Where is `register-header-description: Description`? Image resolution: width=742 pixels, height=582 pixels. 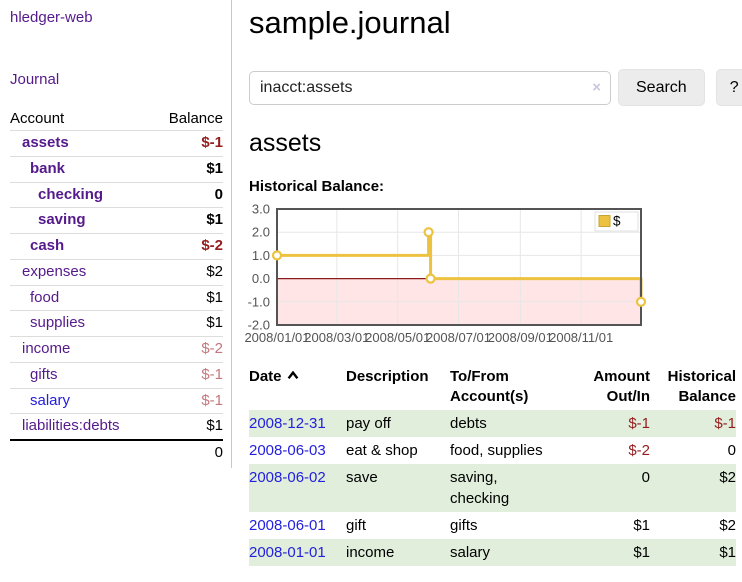 register-header-description: Description is located at coordinates (387, 376).